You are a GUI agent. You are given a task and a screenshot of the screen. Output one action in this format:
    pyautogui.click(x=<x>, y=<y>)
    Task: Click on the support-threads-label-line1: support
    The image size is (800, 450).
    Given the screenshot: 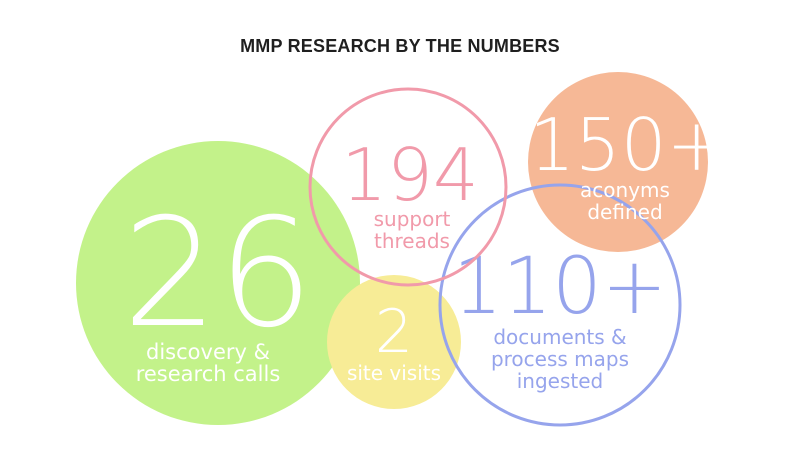 What is the action you would take?
    pyautogui.click(x=412, y=219)
    